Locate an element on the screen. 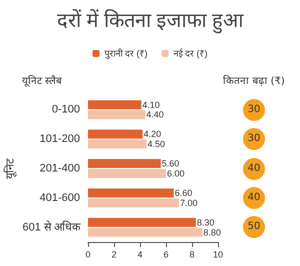 This screenshot has height=266, width=300. legend-label: पुरानी दर (₹) is located at coordinates (126, 54).